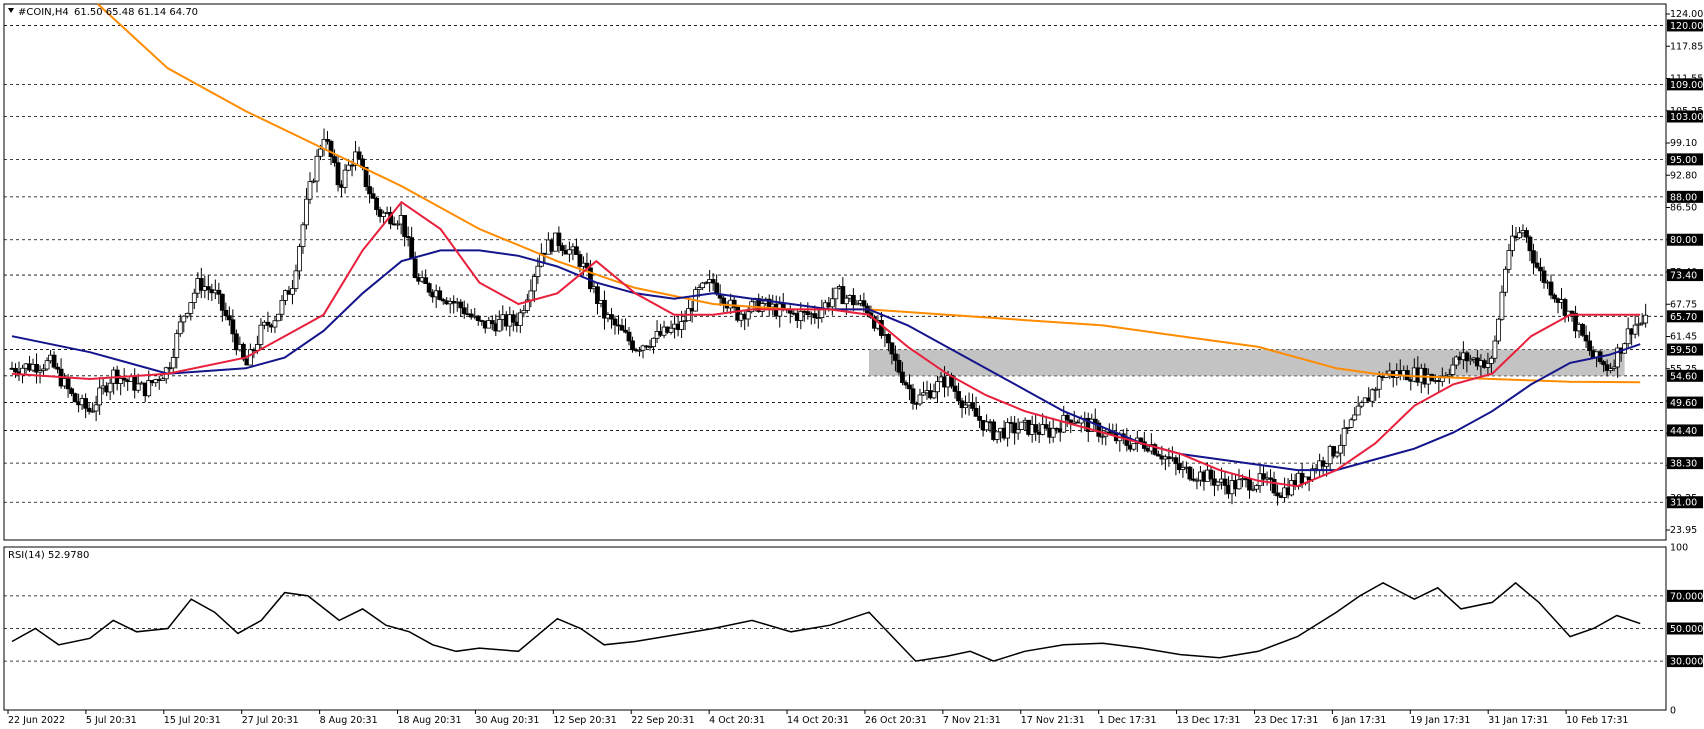 This screenshot has width=1704, height=729. What do you see at coordinates (192, 720) in the screenshot?
I see `time-tick-label: 15 Jul 20:31` at bounding box center [192, 720].